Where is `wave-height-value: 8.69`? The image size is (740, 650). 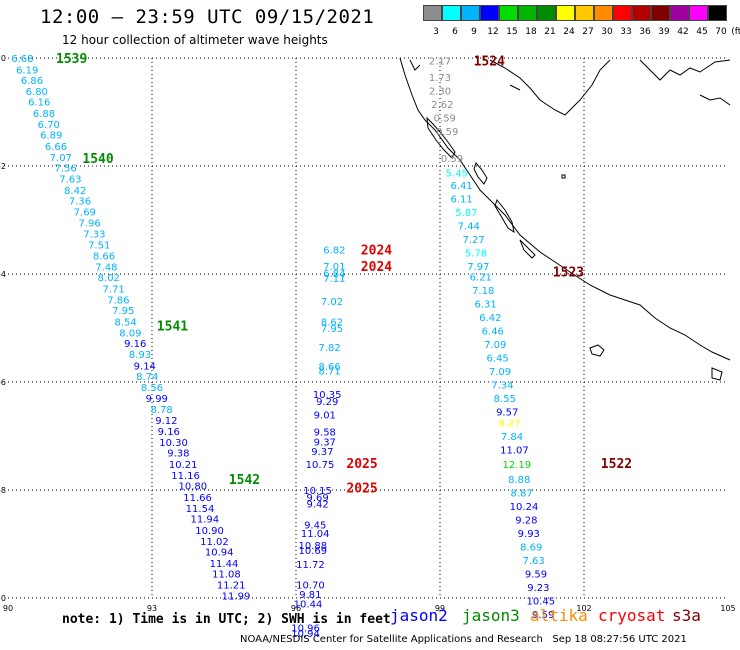
wave-height-value: 8.69 is located at coordinates (531, 548).